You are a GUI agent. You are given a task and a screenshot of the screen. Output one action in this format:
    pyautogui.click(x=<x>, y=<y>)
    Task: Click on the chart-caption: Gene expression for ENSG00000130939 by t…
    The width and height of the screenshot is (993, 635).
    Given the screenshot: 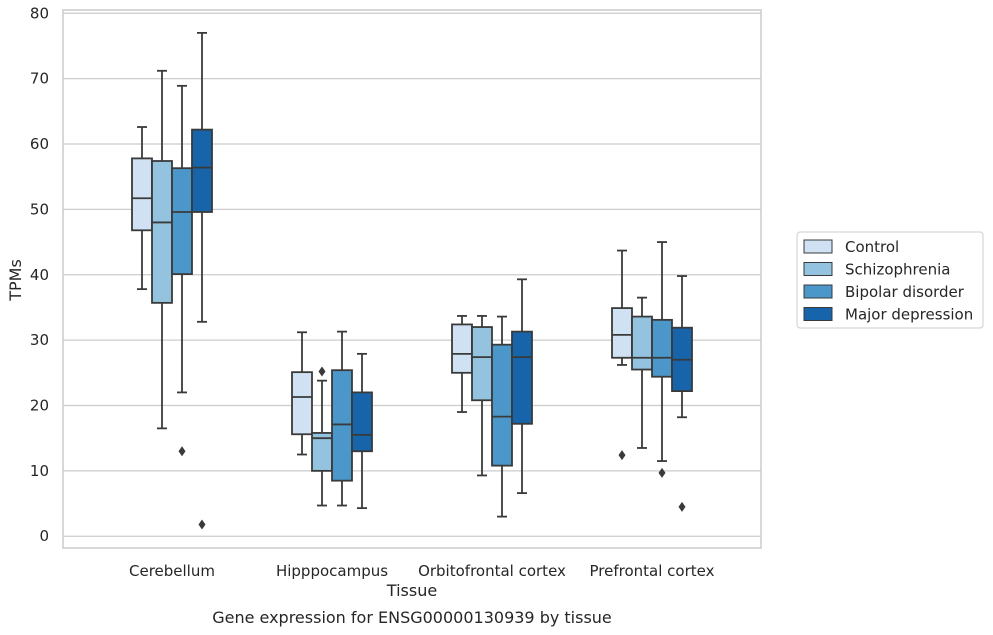 What is the action you would take?
    pyautogui.click(x=412, y=617)
    